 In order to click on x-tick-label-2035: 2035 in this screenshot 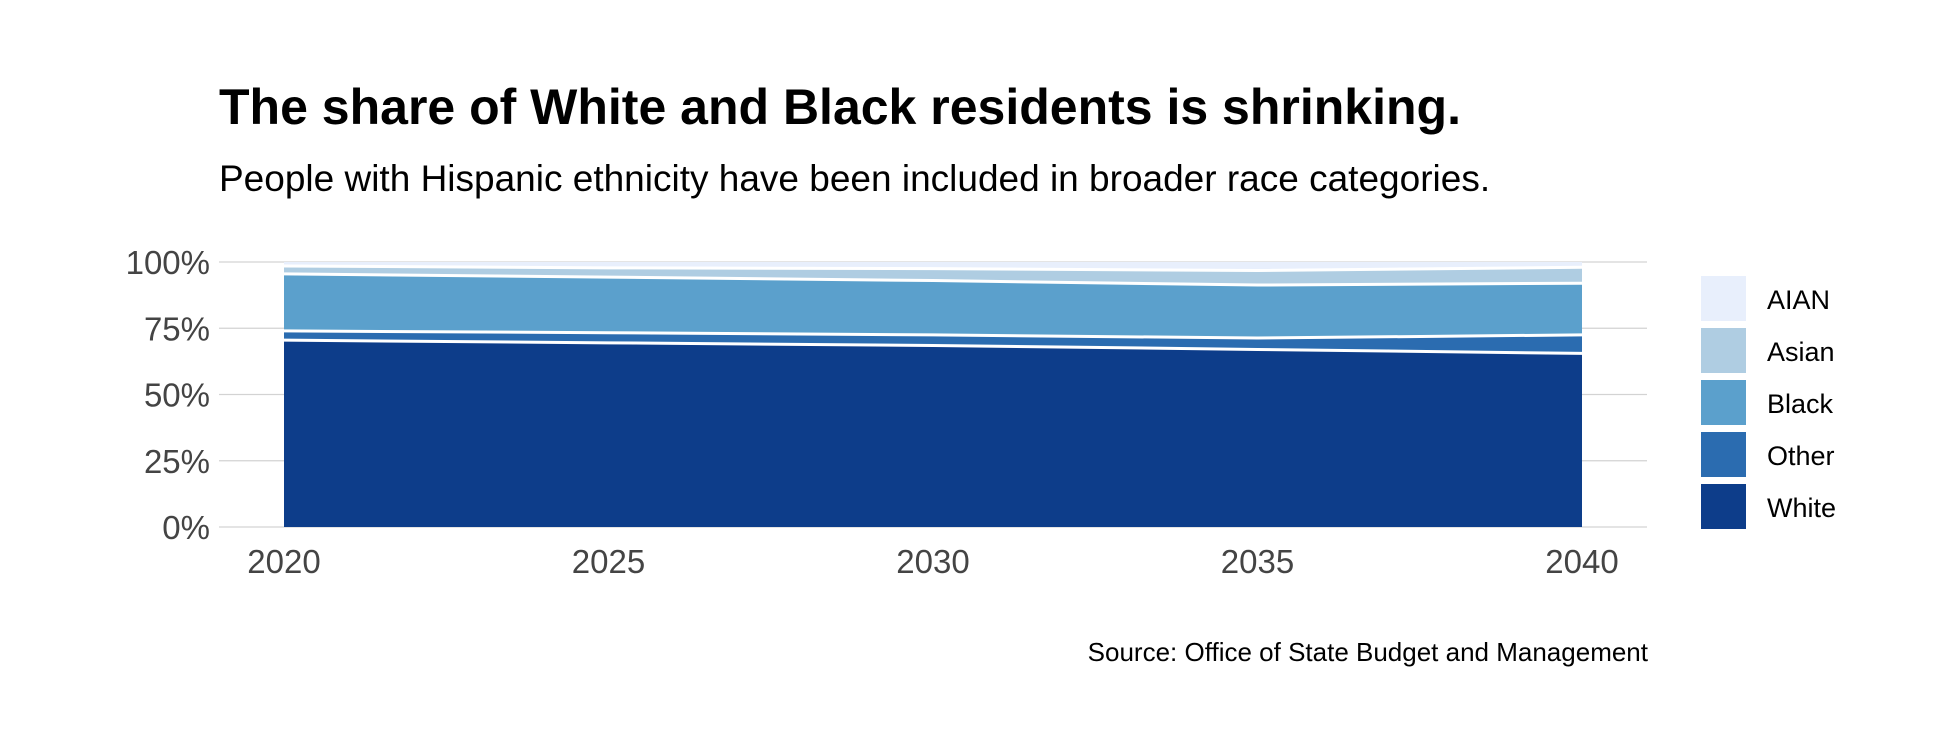, I will do `click(1257, 561)`.